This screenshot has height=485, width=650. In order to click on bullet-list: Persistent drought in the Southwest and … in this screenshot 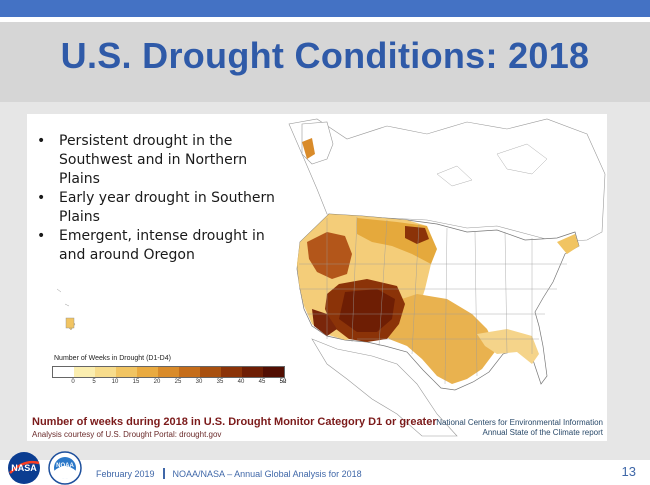, I will do `click(155, 198)`.